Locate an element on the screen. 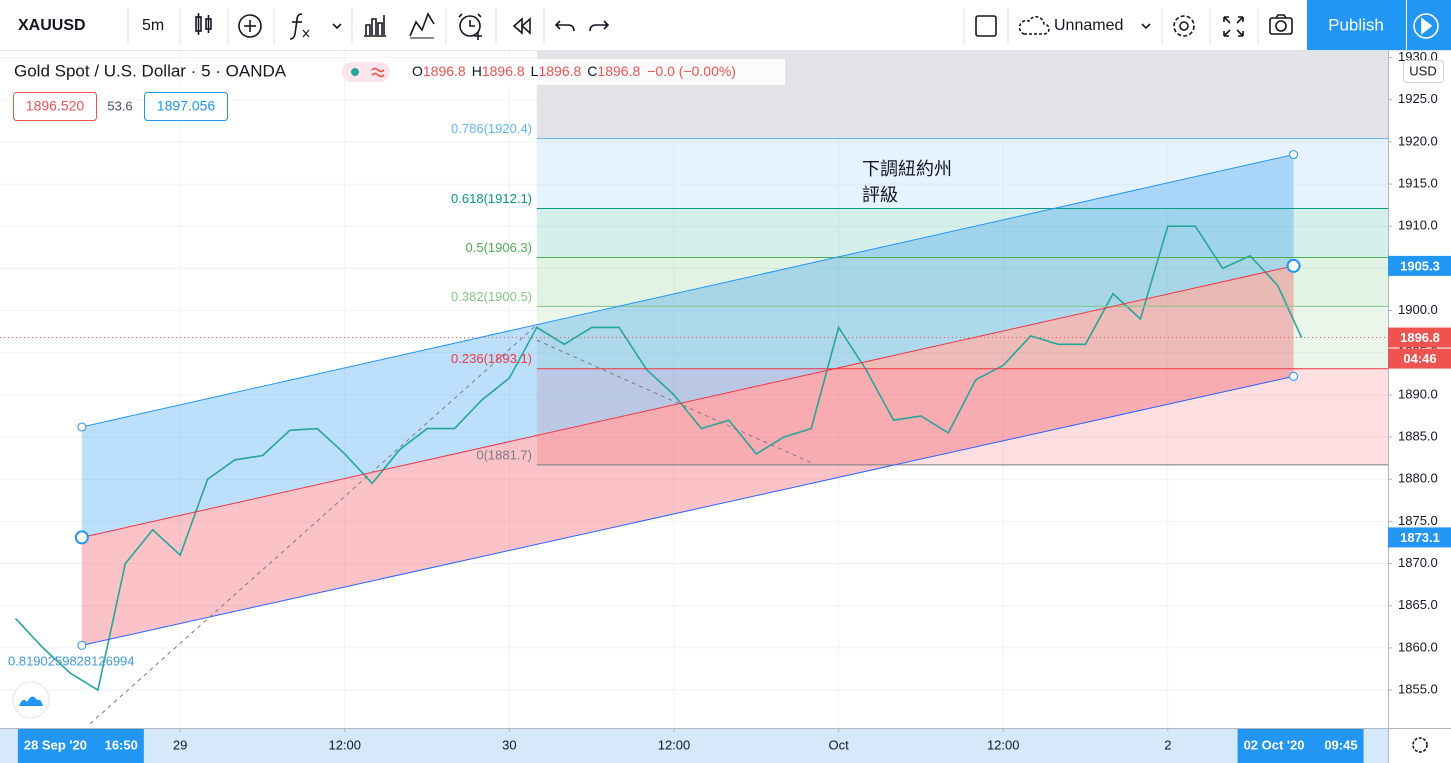 The width and height of the screenshot is (1451, 763). y-tick-label: 1890.0 is located at coordinates (1418, 393).